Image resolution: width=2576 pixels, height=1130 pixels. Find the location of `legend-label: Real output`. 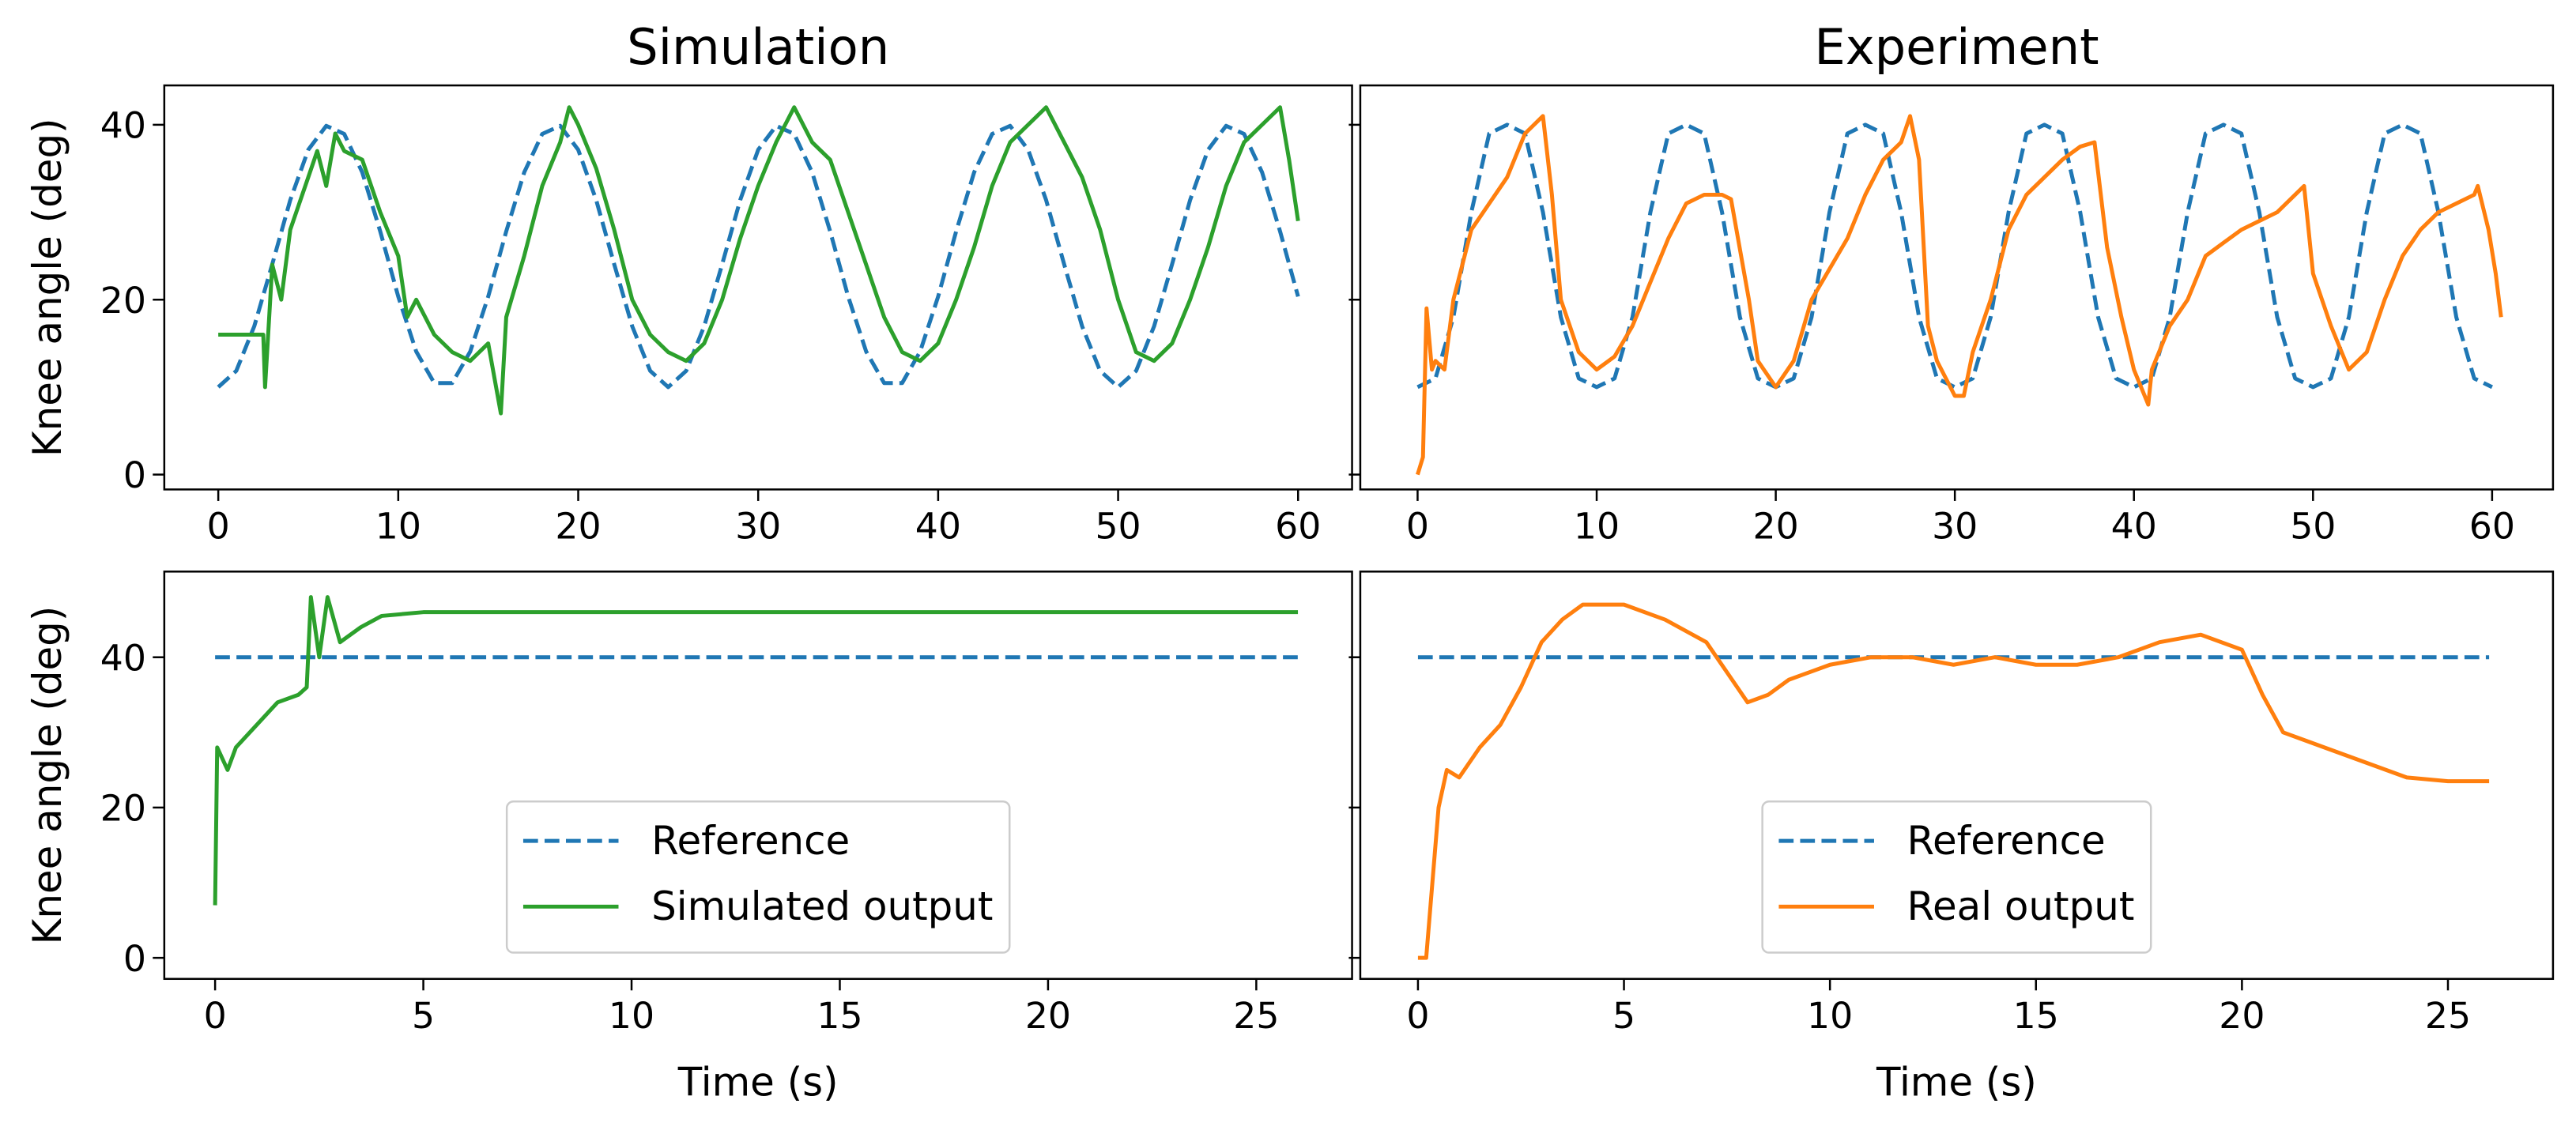

legend-label: Real output is located at coordinates (2021, 906).